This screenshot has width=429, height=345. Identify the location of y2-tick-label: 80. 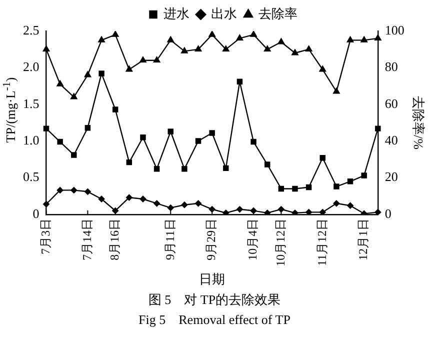
(391, 66).